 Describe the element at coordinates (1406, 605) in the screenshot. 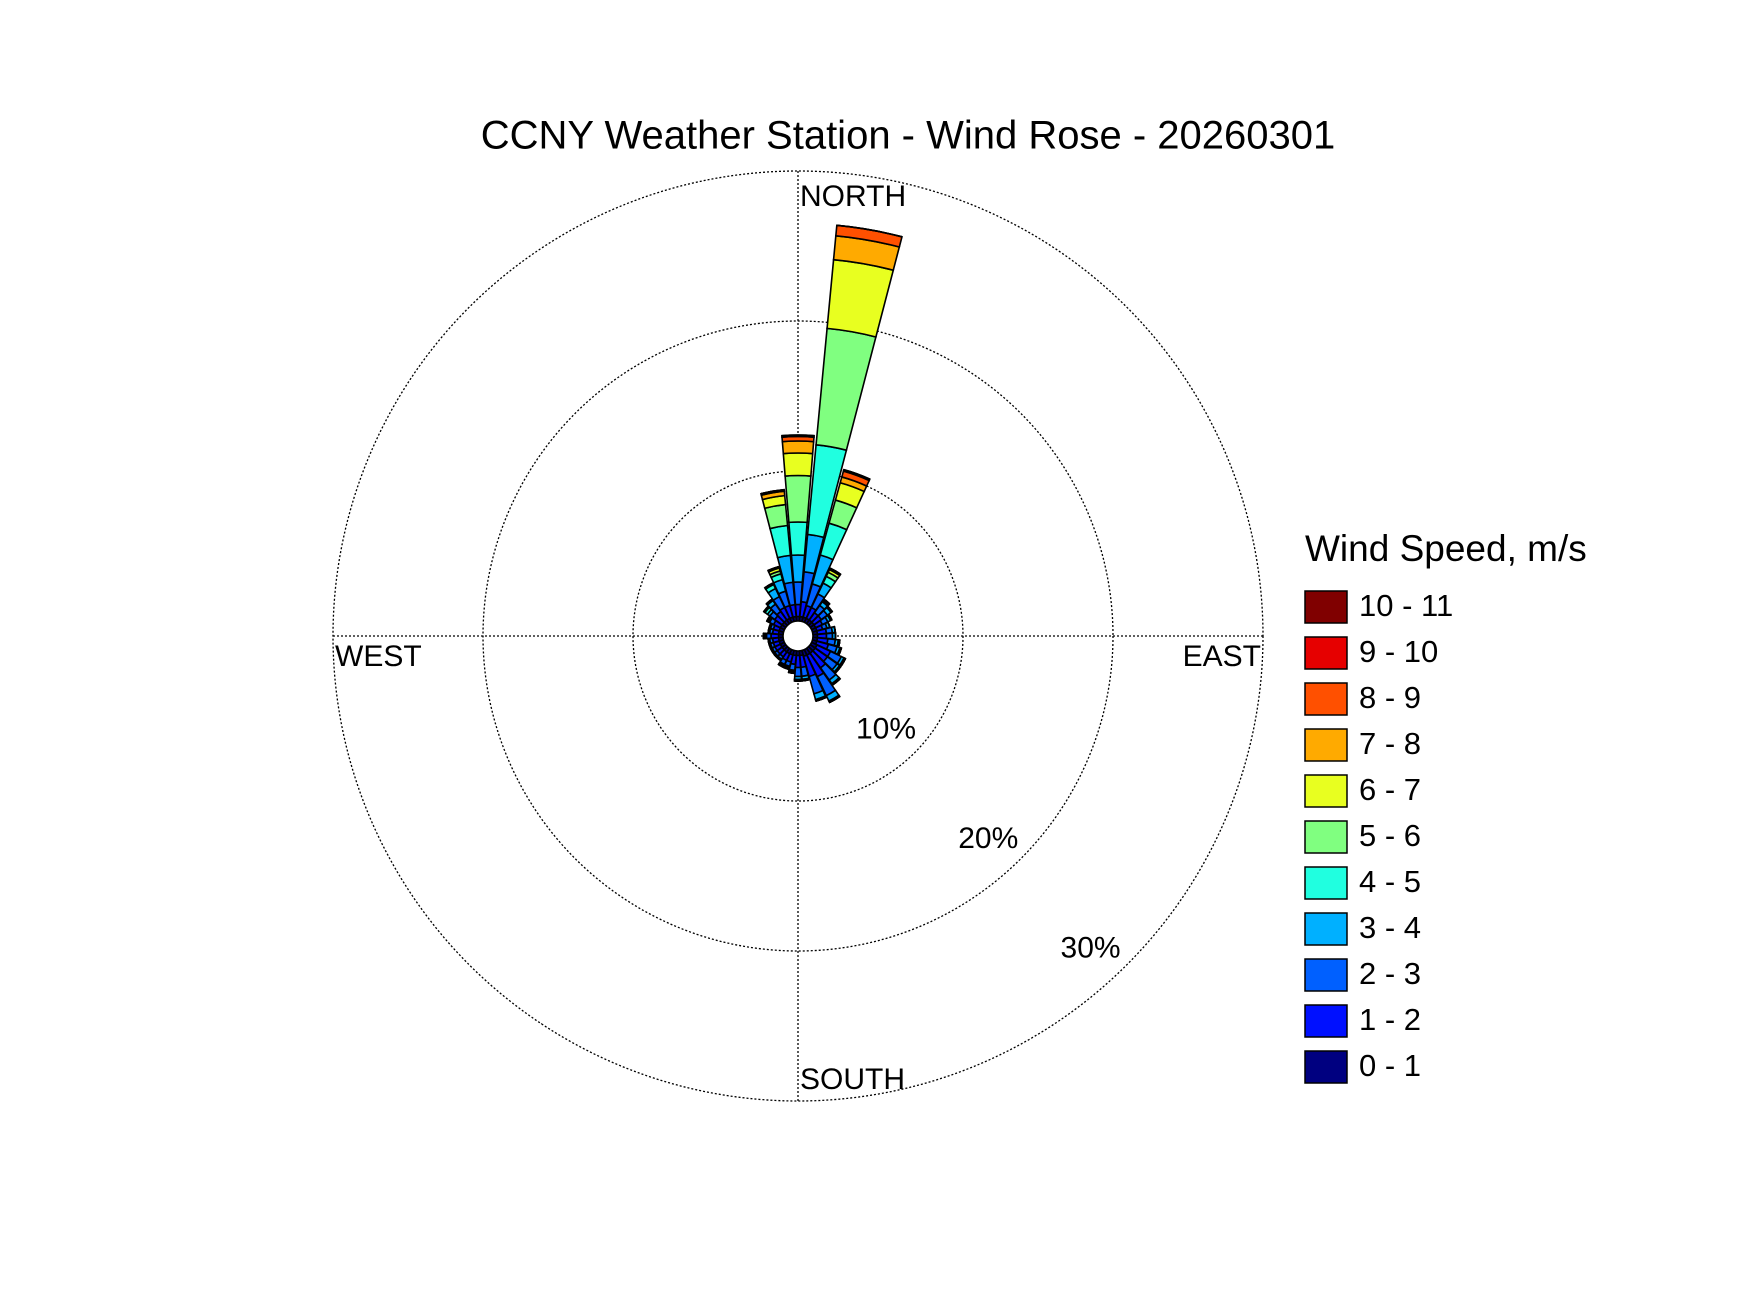

I see `legend-label: 10 - 11` at that location.